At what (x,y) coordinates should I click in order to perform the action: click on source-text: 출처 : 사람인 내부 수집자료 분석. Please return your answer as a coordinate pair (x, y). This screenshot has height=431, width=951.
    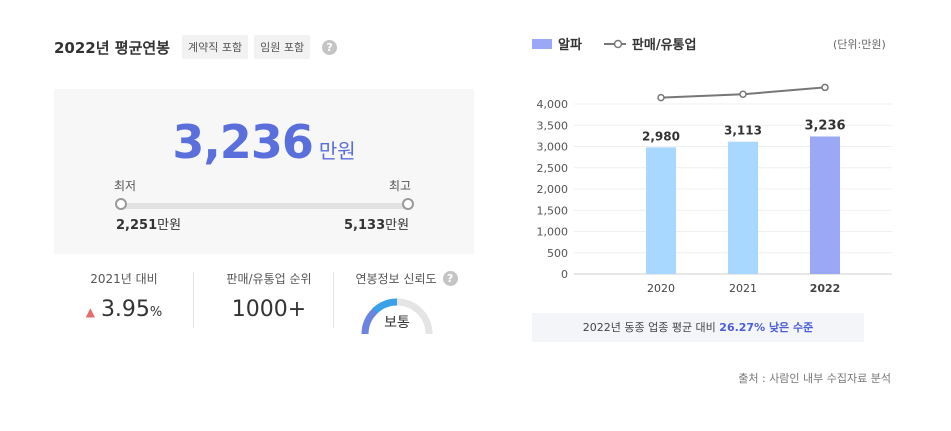
    Looking at the image, I should click on (814, 378).